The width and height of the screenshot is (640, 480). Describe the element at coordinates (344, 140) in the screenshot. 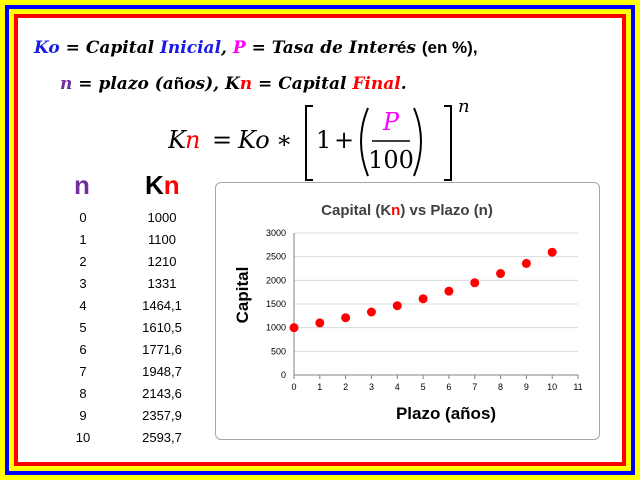

I see `formula-plus: +` at that location.